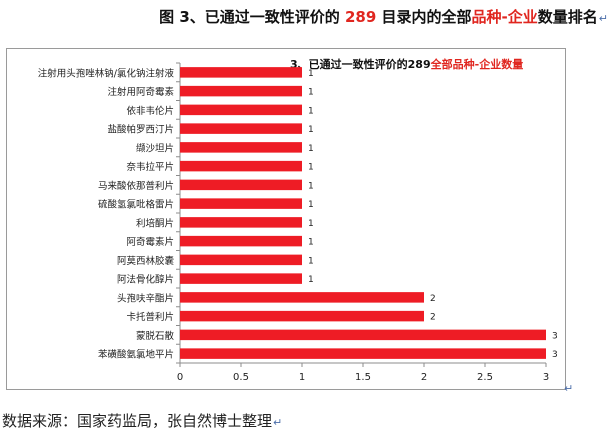 This screenshot has height=435, width=616. Describe the element at coordinates (360, 17) in the screenshot. I see `figure-title-number: 289` at that location.